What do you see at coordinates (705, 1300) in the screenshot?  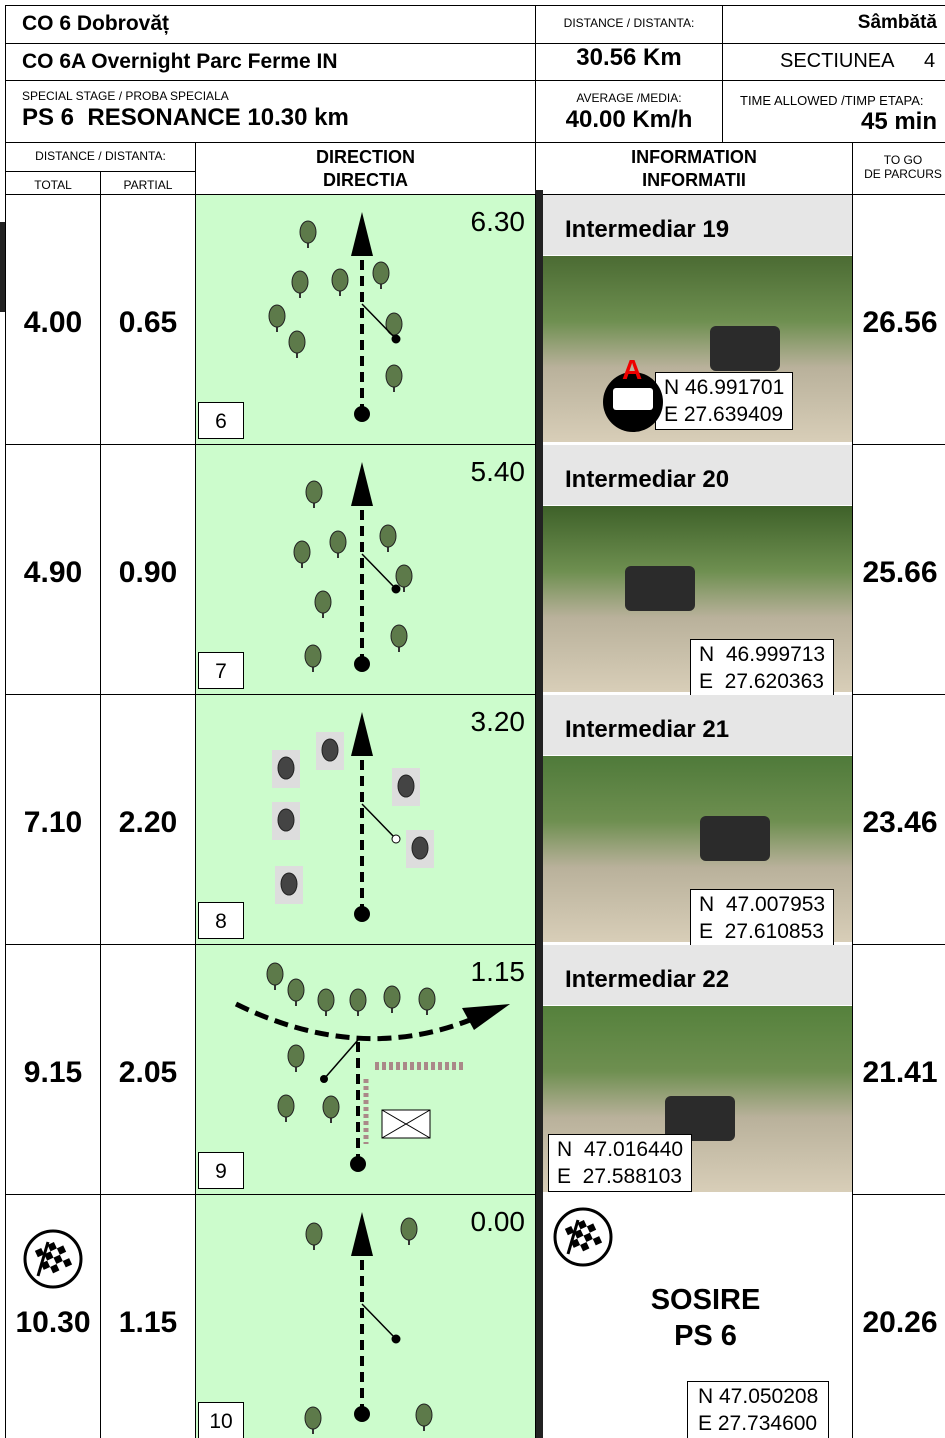 I see `finish-title: SOSIRE` at bounding box center [705, 1300].